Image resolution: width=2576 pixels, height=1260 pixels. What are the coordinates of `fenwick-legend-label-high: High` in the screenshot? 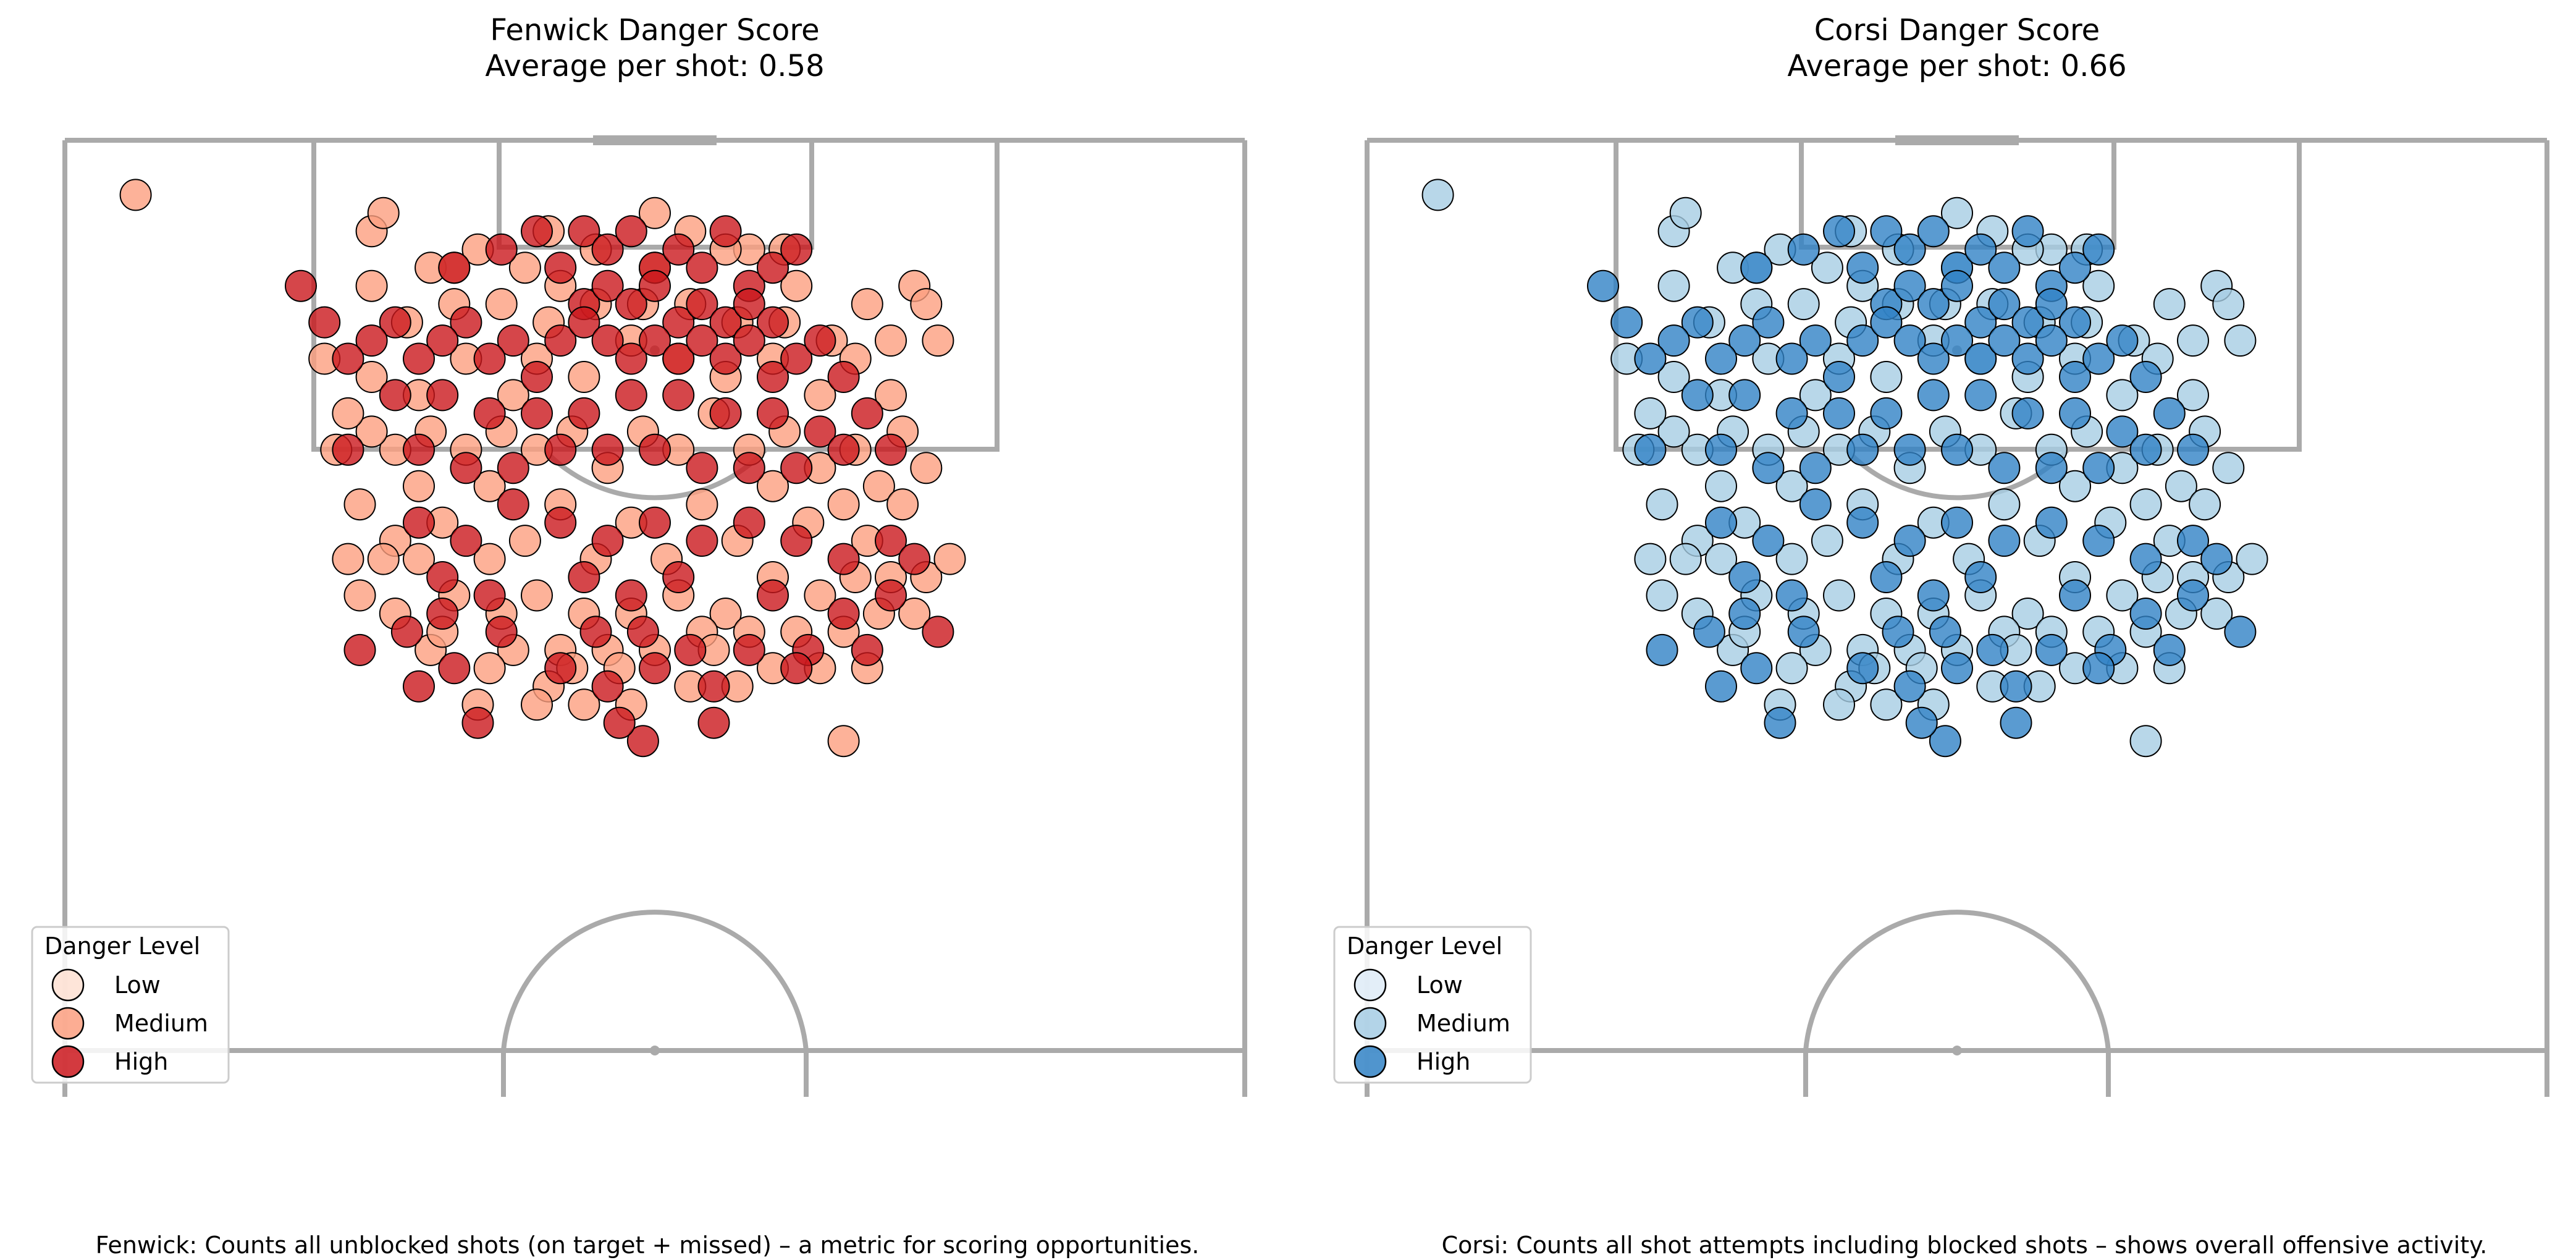 It's located at (141, 1061).